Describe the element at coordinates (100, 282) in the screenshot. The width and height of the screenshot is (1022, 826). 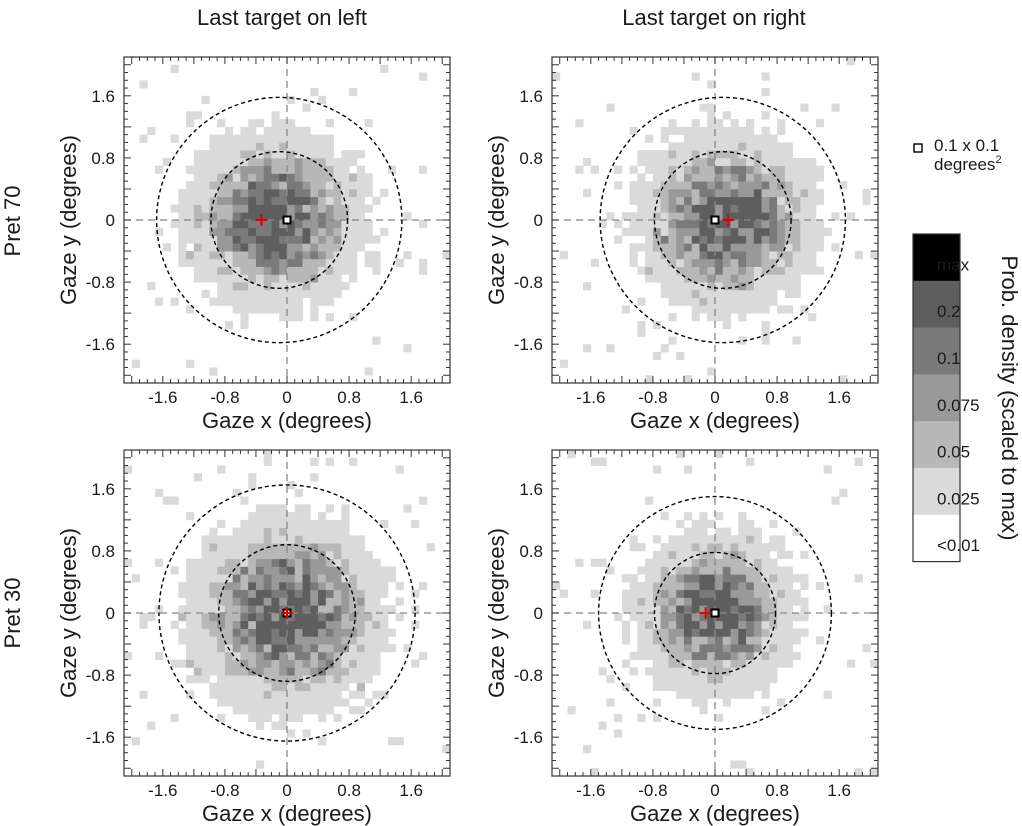
I see `y-tick-label: -0.8` at that location.